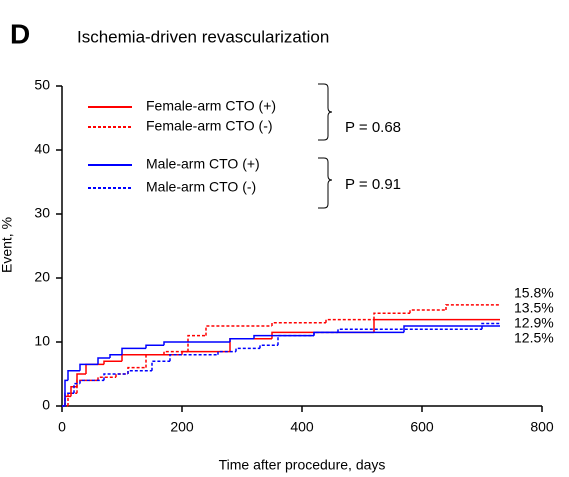 This screenshot has height=477, width=569. What do you see at coordinates (203, 36) in the screenshot?
I see `chart-title: Ischemia-driven revascularization` at bounding box center [203, 36].